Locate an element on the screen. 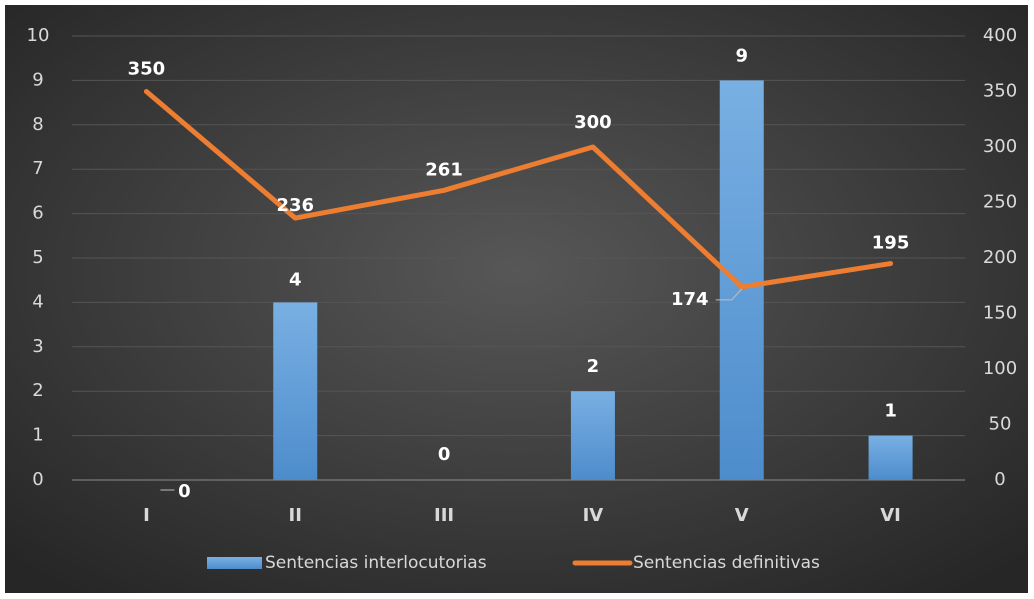 The width and height of the screenshot is (1034, 599). y-tick-label: 10 is located at coordinates (38, 35).